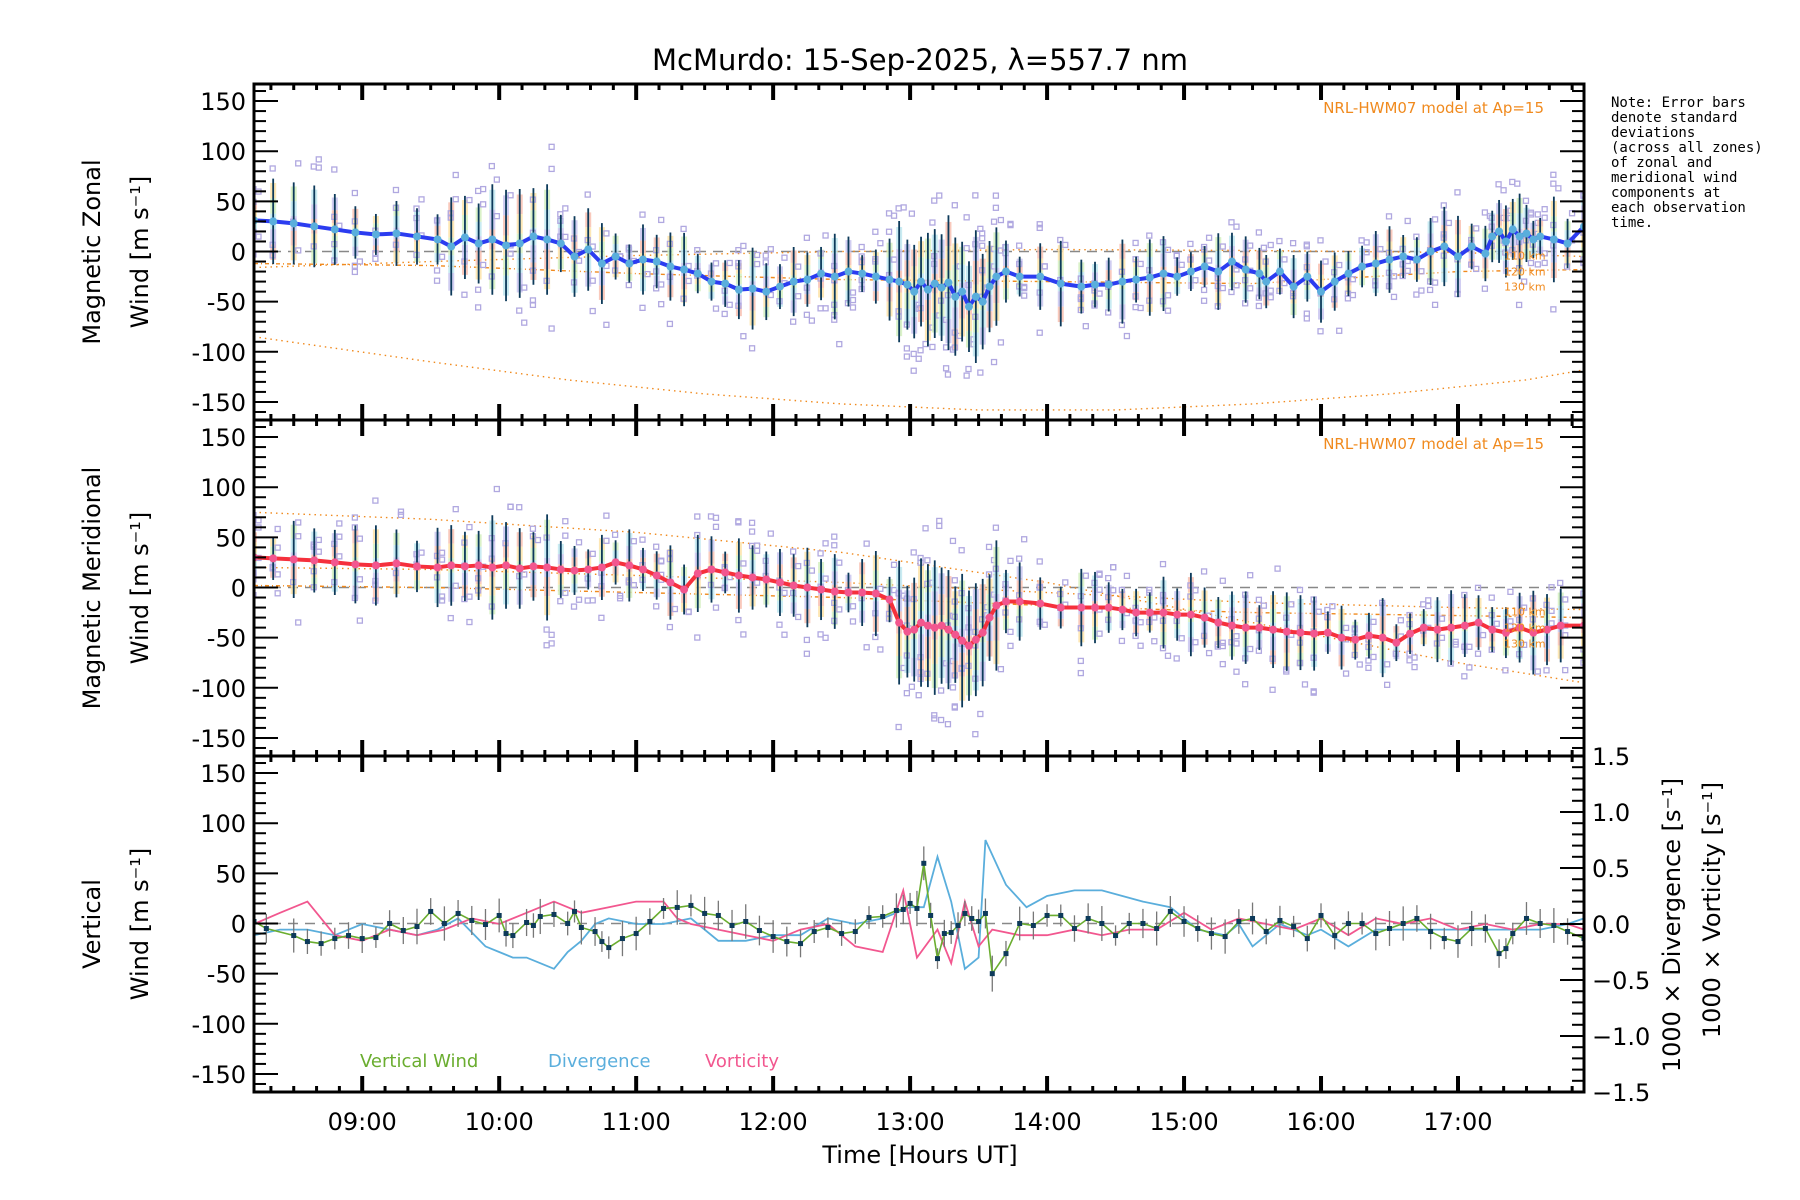  Describe the element at coordinates (219, 739) in the screenshot. I see `y-tick-label: -150` at that location.